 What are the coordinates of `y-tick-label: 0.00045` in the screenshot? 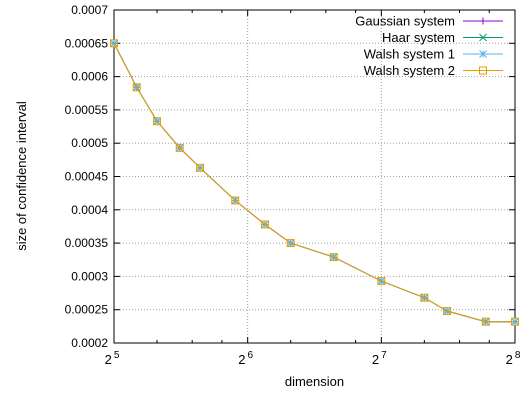 It's located at (87, 177).